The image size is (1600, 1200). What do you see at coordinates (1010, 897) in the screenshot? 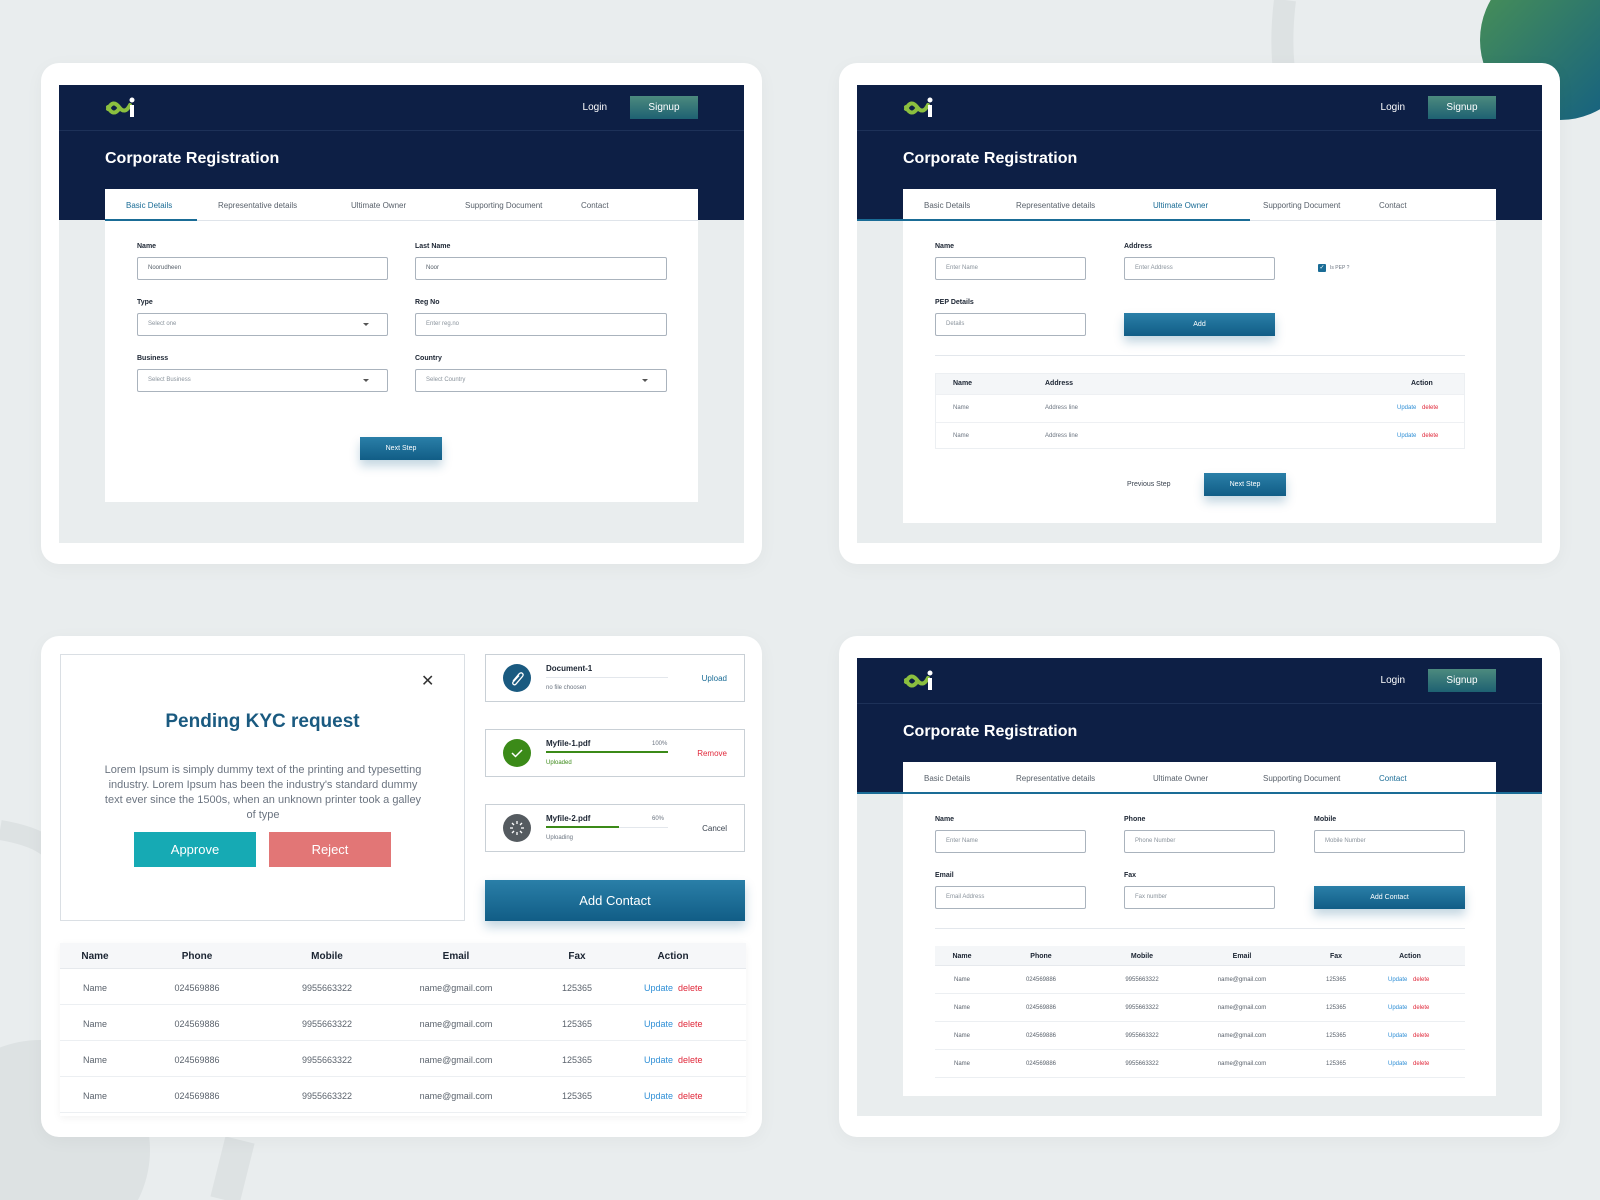
I see `email-field: Email Address` at bounding box center [1010, 897].